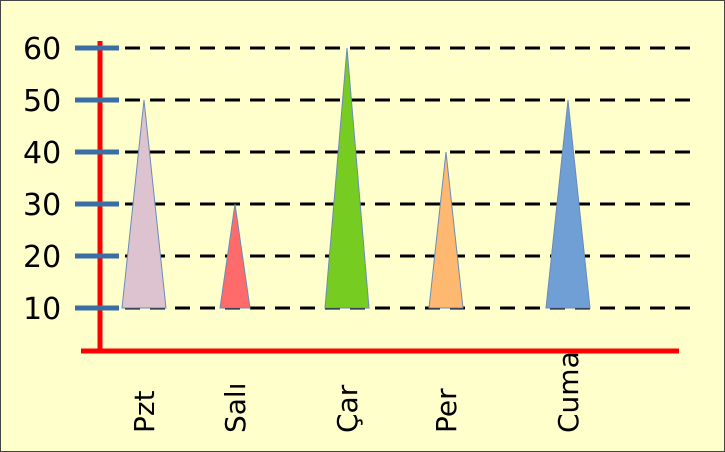  Describe the element at coordinates (42, 101) in the screenshot. I see `y-tick-label-50: 50` at that location.